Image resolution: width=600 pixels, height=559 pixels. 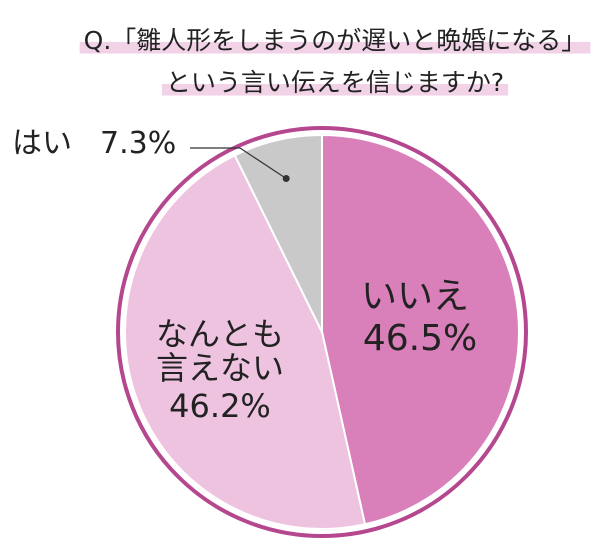 What do you see at coordinates (238, 163) in the screenshot?
I see `leader-line` at bounding box center [238, 163].